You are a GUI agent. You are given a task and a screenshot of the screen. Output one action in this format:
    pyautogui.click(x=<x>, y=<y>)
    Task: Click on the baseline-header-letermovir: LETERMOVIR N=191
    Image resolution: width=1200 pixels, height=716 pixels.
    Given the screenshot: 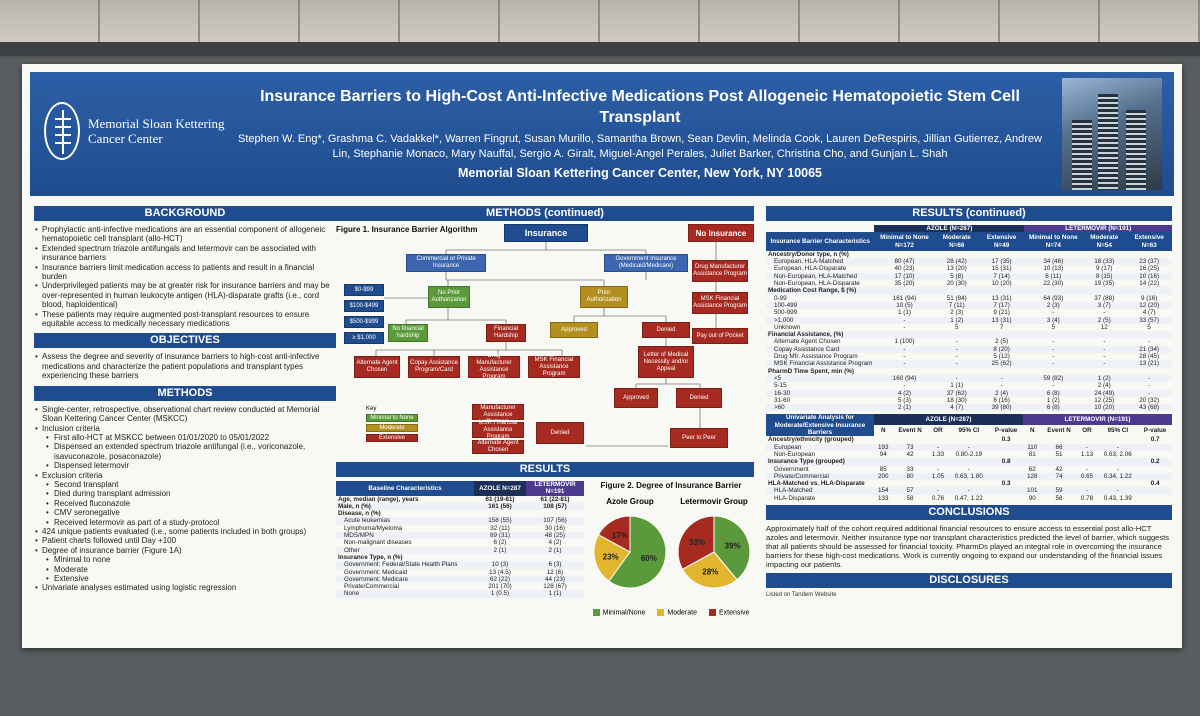 What is the action you would take?
    pyautogui.click(x=555, y=488)
    